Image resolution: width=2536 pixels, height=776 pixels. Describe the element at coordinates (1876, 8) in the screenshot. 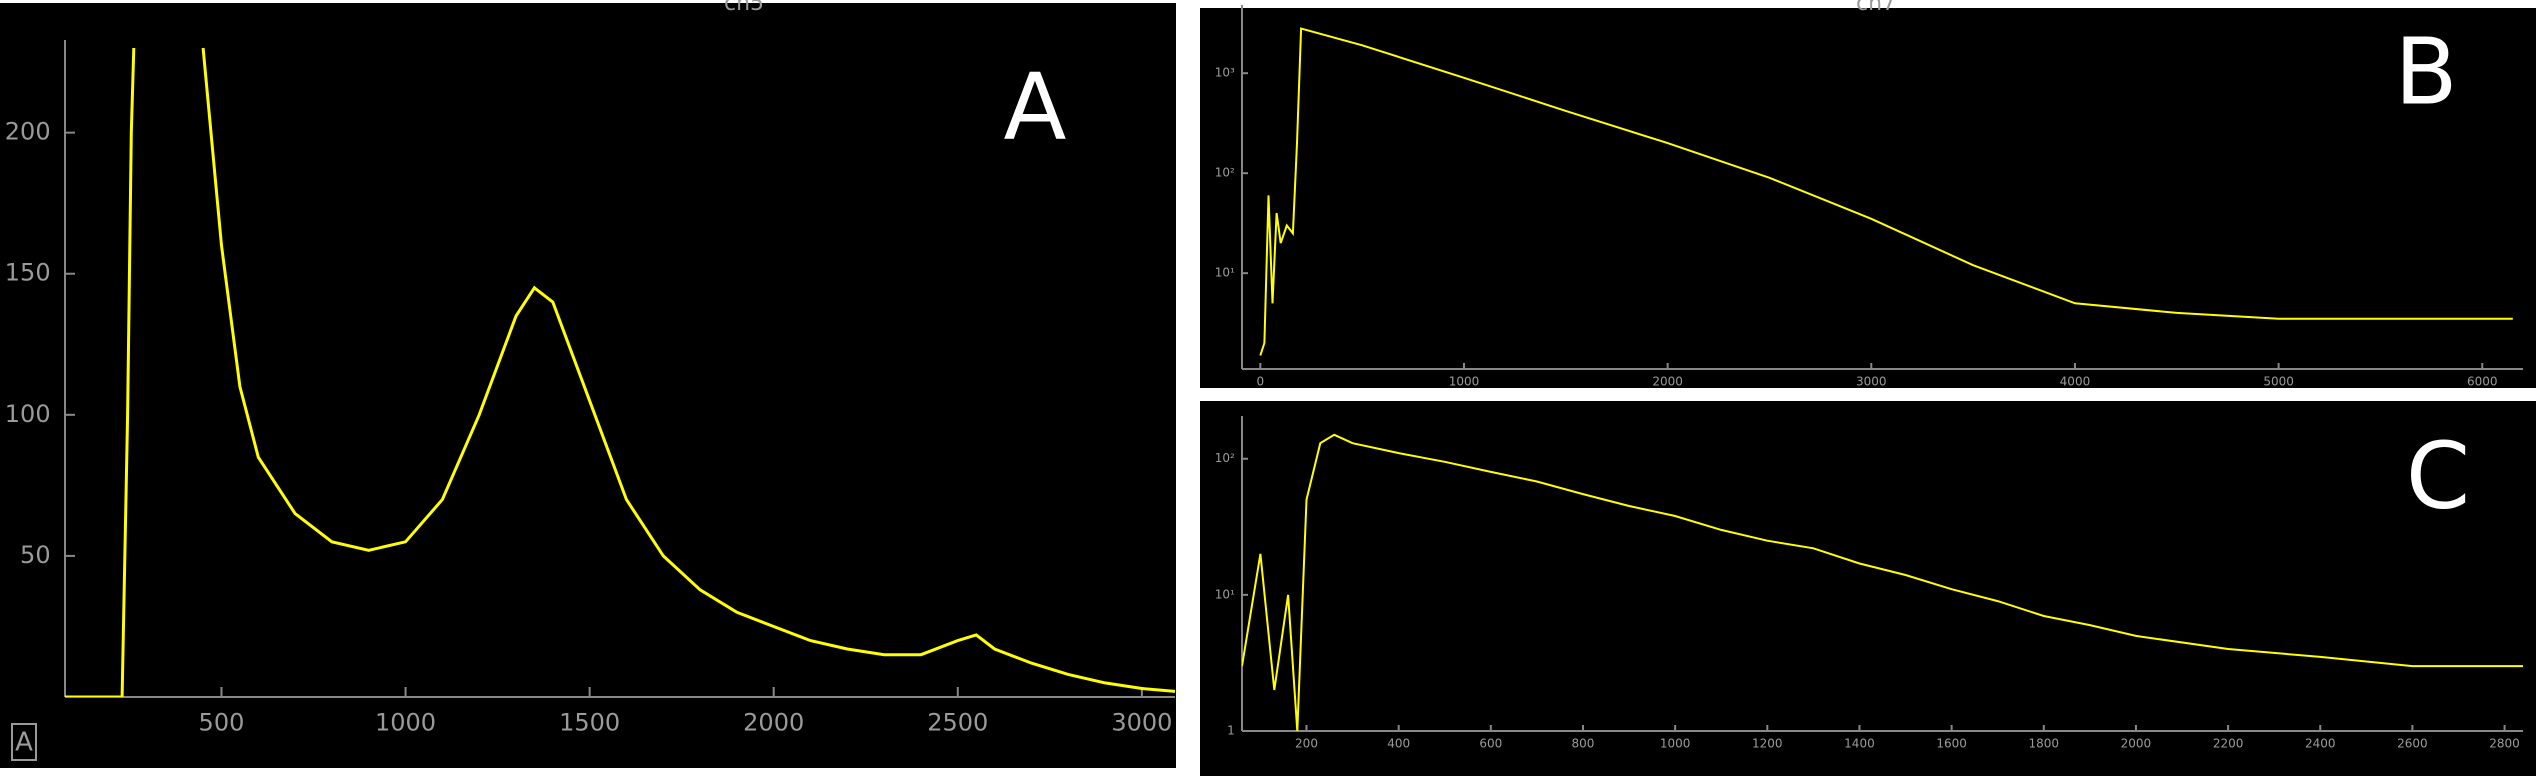

I see `chart-title: ch7` at that location.